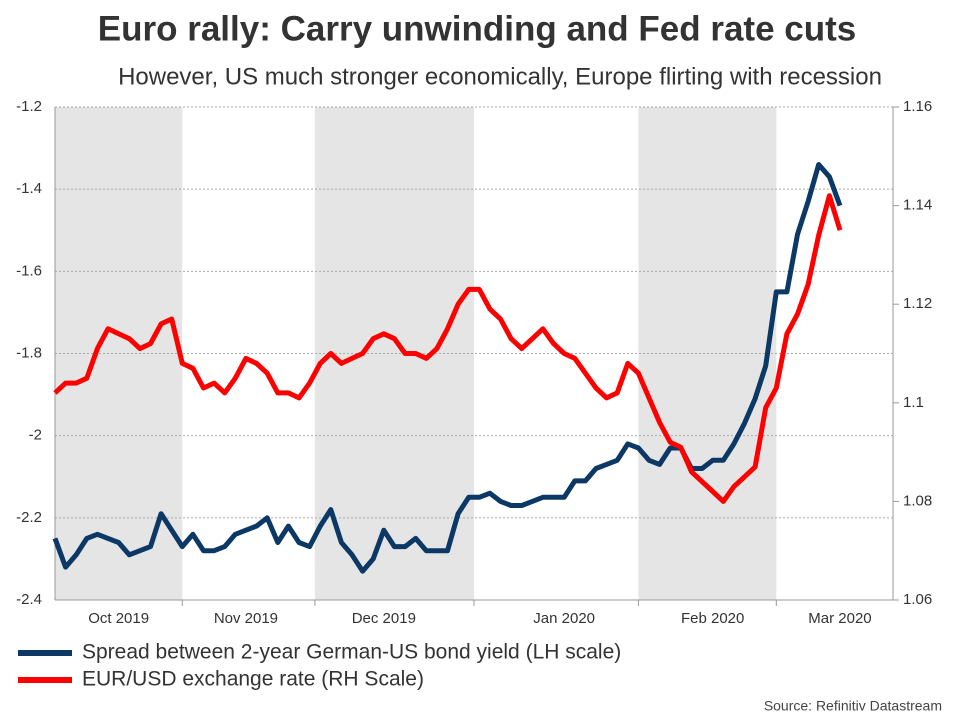 The image size is (960, 725). Describe the element at coordinates (917, 500) in the screenshot. I see `y2-tick-label: 1.08` at that location.